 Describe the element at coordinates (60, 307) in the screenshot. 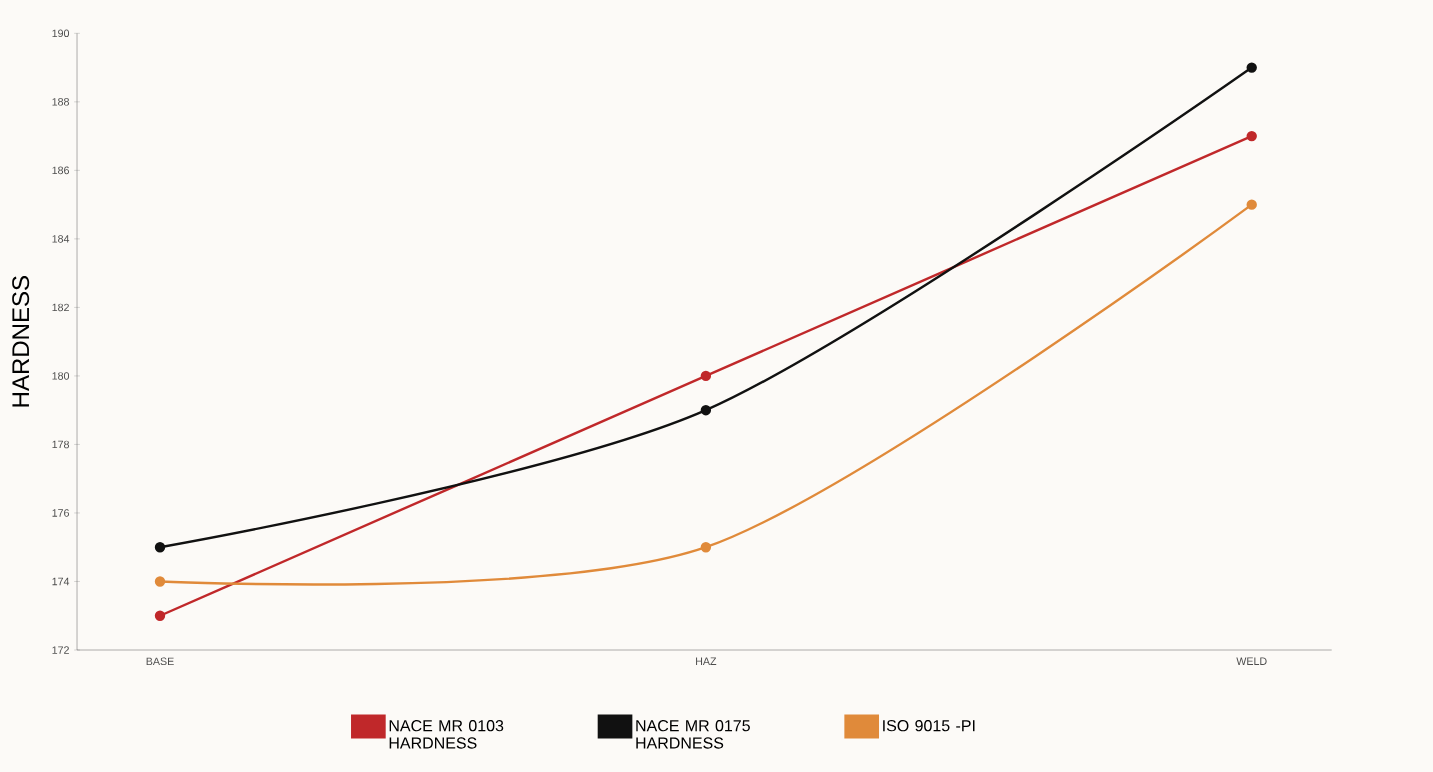

I see `y-tick-label: 182` at that location.